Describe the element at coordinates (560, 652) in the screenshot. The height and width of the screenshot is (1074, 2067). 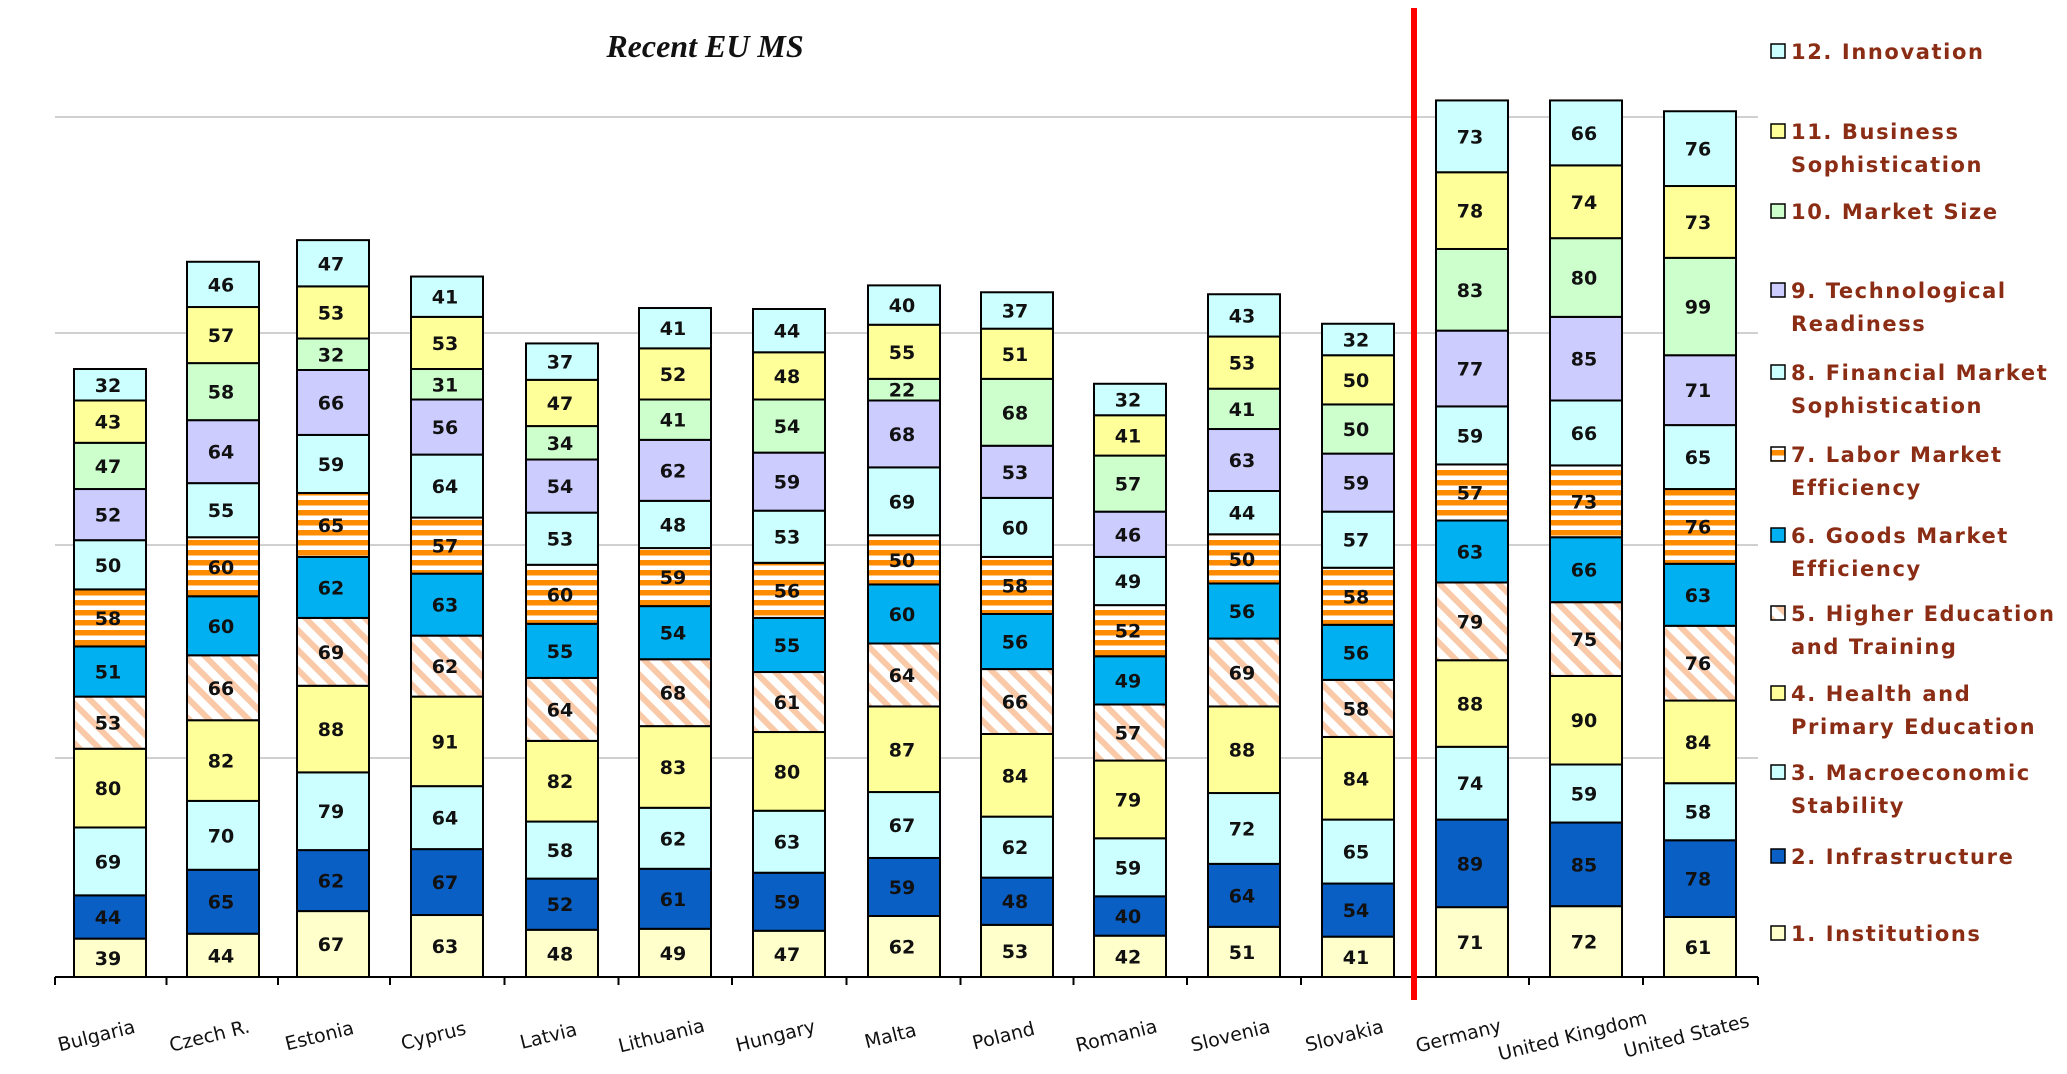
I see `data-label-latvia-s6: 55` at that location.